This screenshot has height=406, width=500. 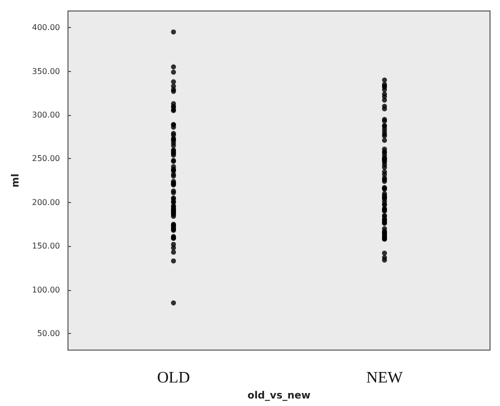 I want to click on y-tick-label: 200.00, so click(x=46, y=202).